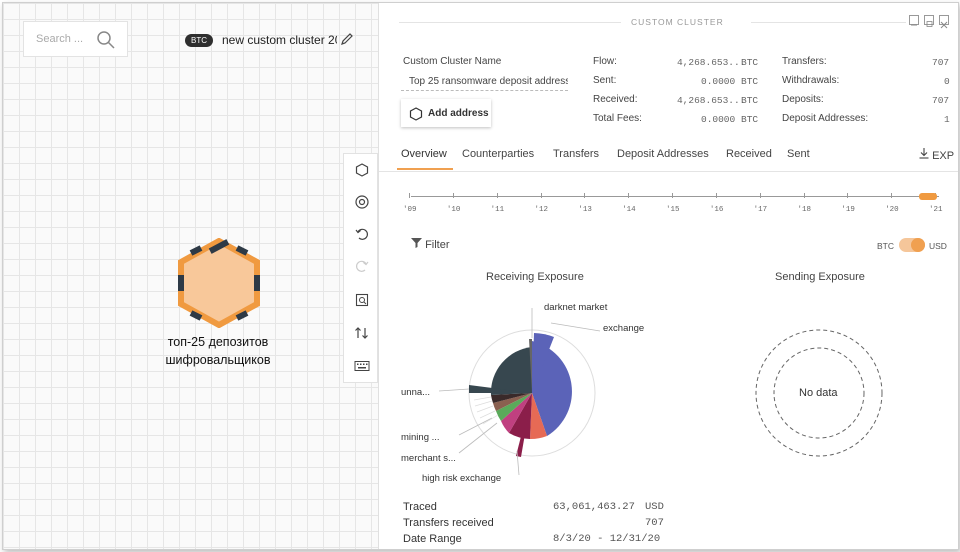 Image resolution: width=960 pixels, height=552 pixels. I want to click on timeline-tick-label: '13, so click(585, 210).